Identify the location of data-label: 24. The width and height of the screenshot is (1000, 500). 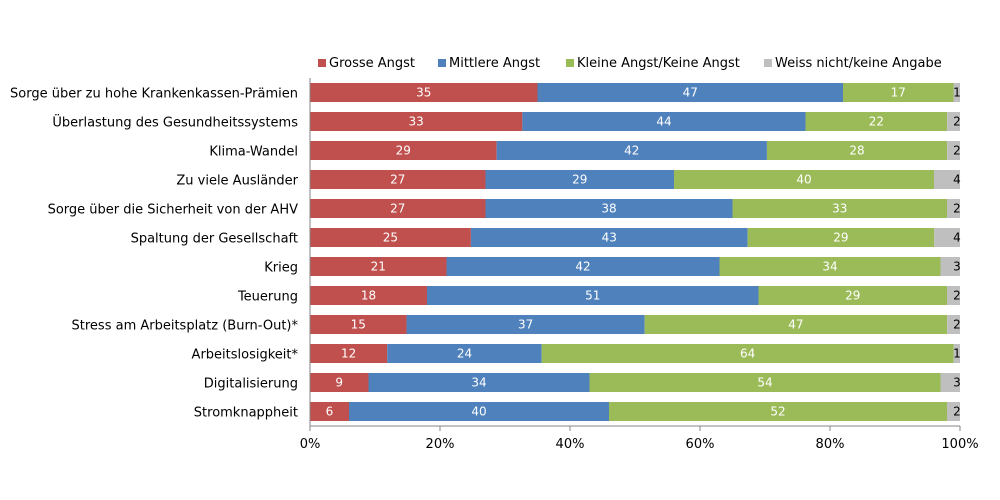
(464, 354).